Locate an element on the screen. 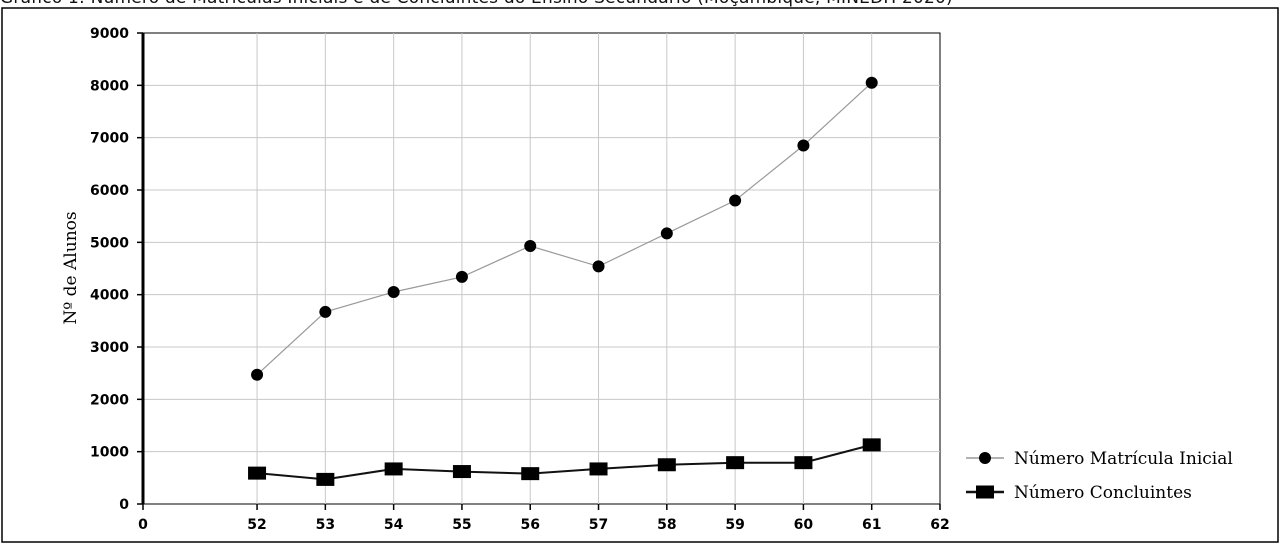 This screenshot has height=544, width=1281. y-tick-label: 5000 is located at coordinates (109, 243).